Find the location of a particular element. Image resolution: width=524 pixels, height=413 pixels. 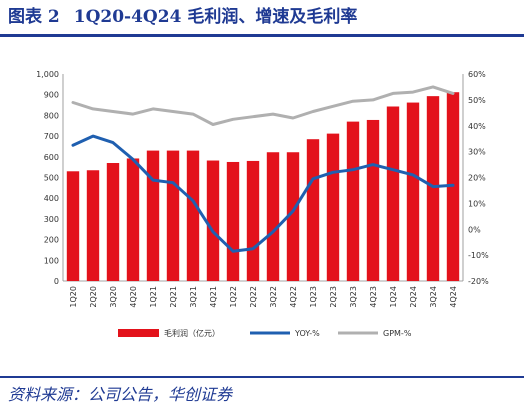

right-tick-label: -20% is located at coordinates (478, 281).